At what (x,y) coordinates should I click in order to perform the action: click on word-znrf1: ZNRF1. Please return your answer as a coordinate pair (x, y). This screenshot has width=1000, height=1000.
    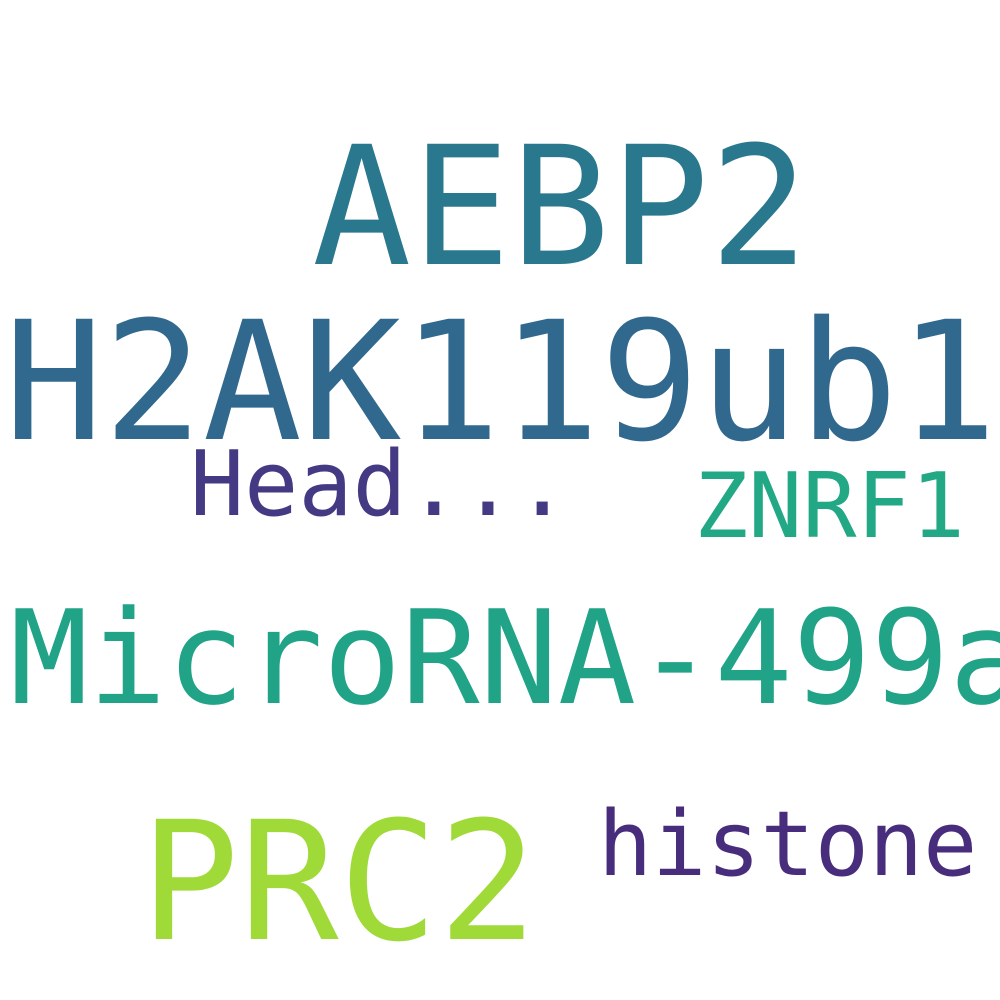
    Looking at the image, I should click on (829, 506).